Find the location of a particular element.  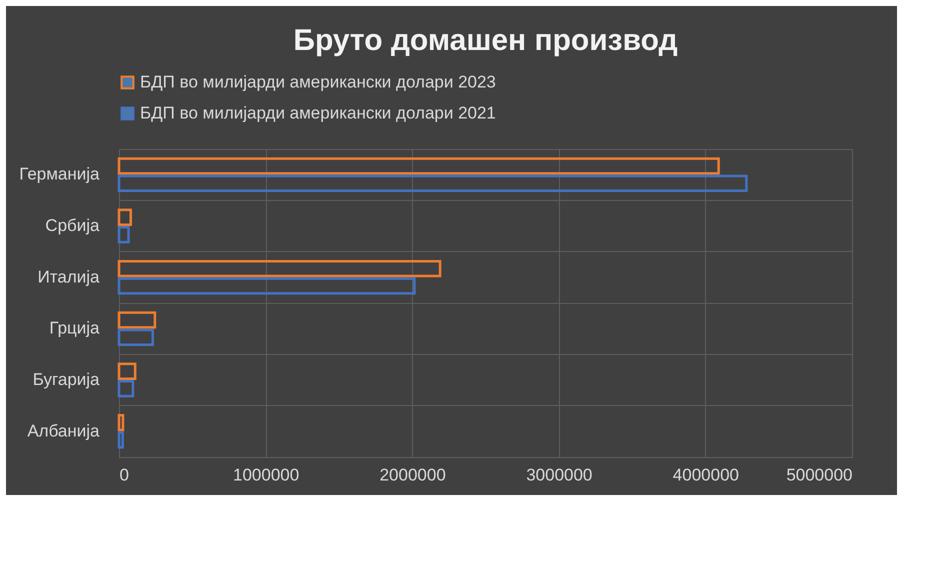

x-tick-label: 2000000 is located at coordinates (413, 475).